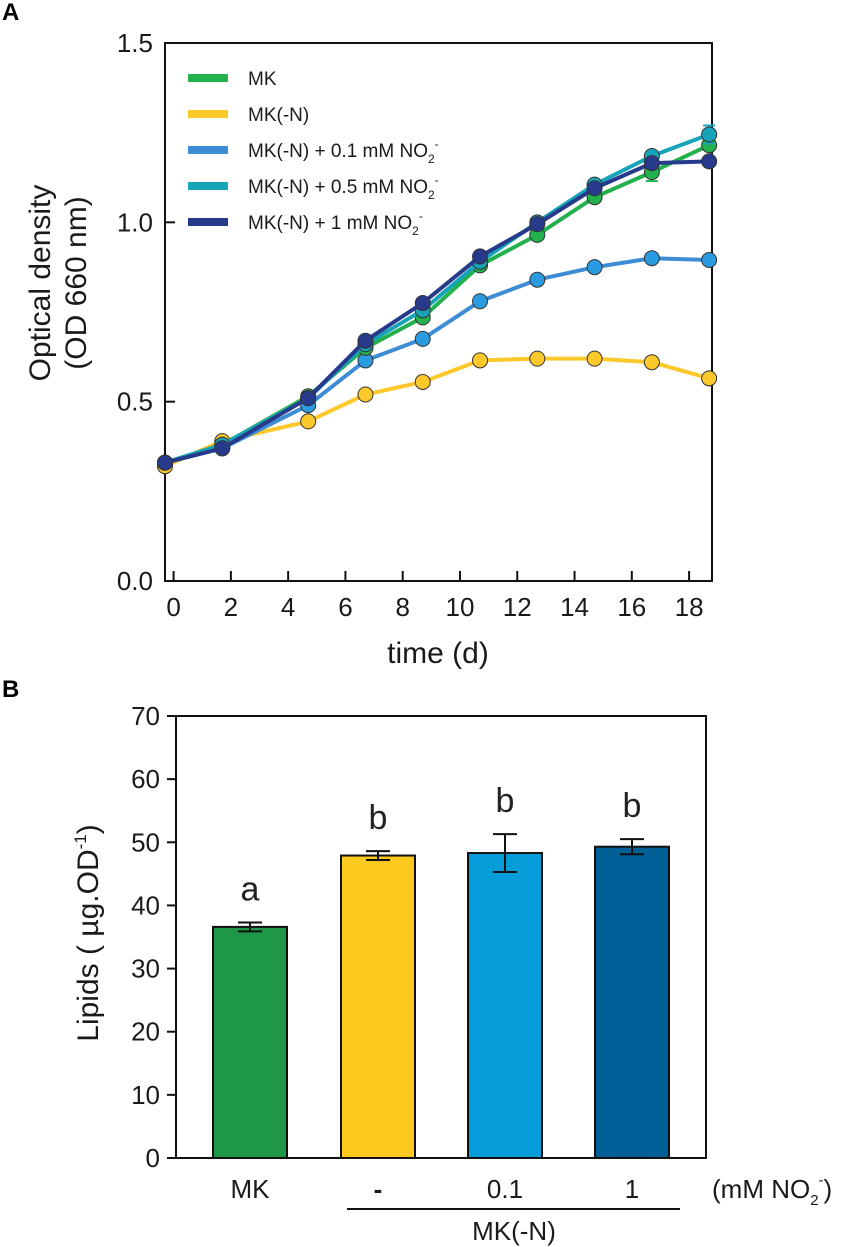 The image size is (848, 1247). Describe the element at coordinates (505, 1189) in the screenshot. I see `category-label: 0.1` at that location.